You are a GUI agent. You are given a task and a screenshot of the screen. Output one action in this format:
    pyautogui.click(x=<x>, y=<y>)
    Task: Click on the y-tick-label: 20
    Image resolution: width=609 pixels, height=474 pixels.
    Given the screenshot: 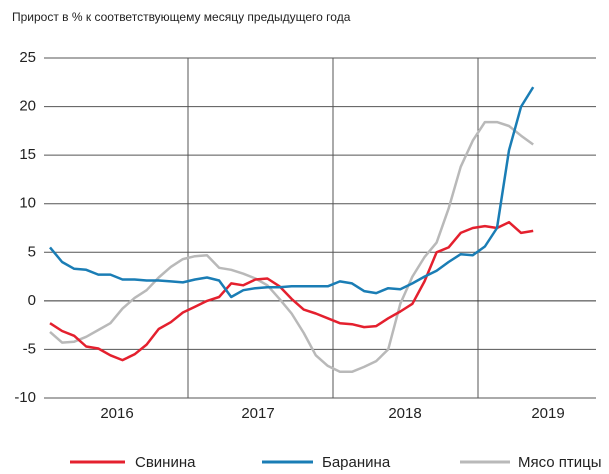 What is the action you would take?
    pyautogui.click(x=27, y=106)
    